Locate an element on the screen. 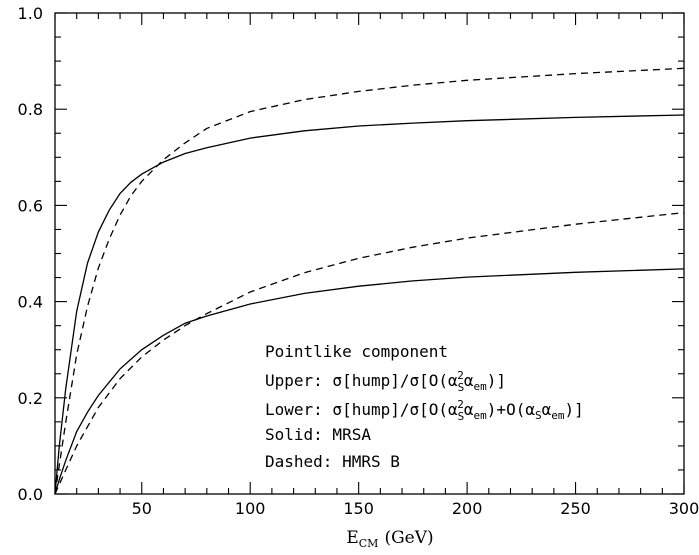  x-tick-label: 50 is located at coordinates (142, 508).